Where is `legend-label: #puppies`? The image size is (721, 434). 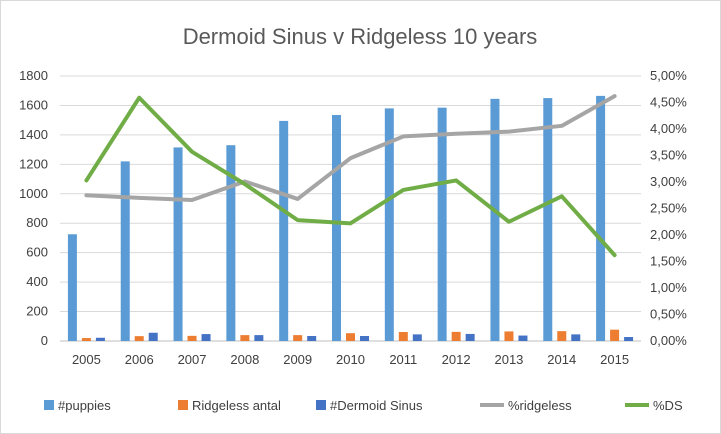 legend-label: #puppies is located at coordinates (84, 405).